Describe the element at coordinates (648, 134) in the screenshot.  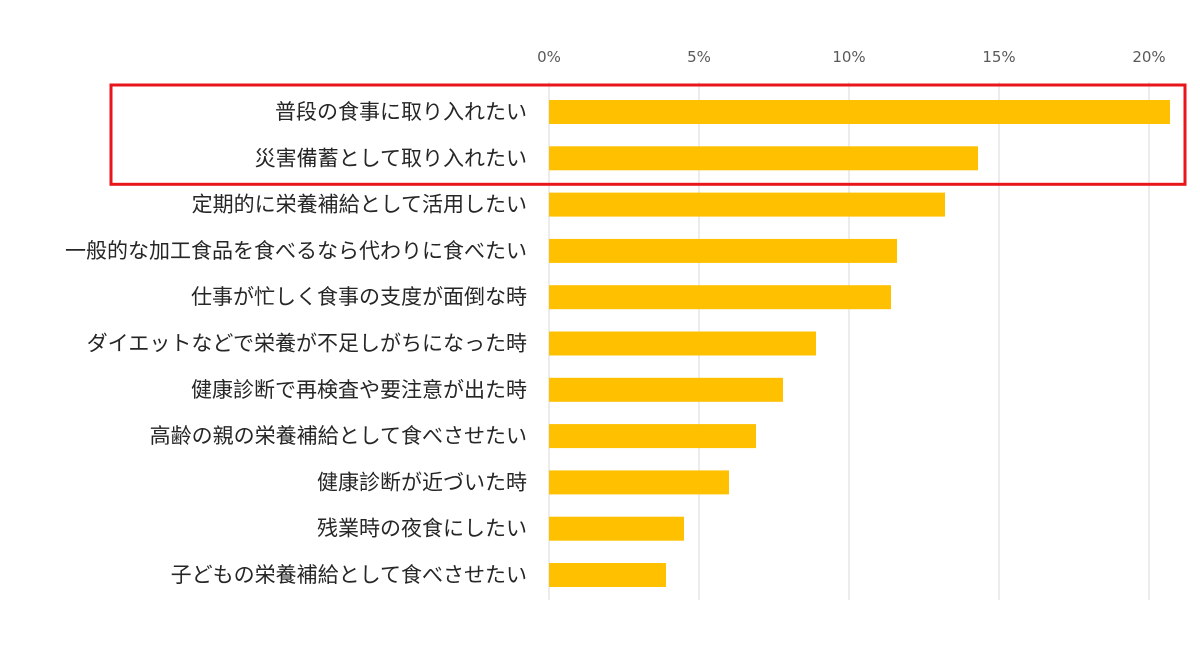
I see `highlight-box` at that location.